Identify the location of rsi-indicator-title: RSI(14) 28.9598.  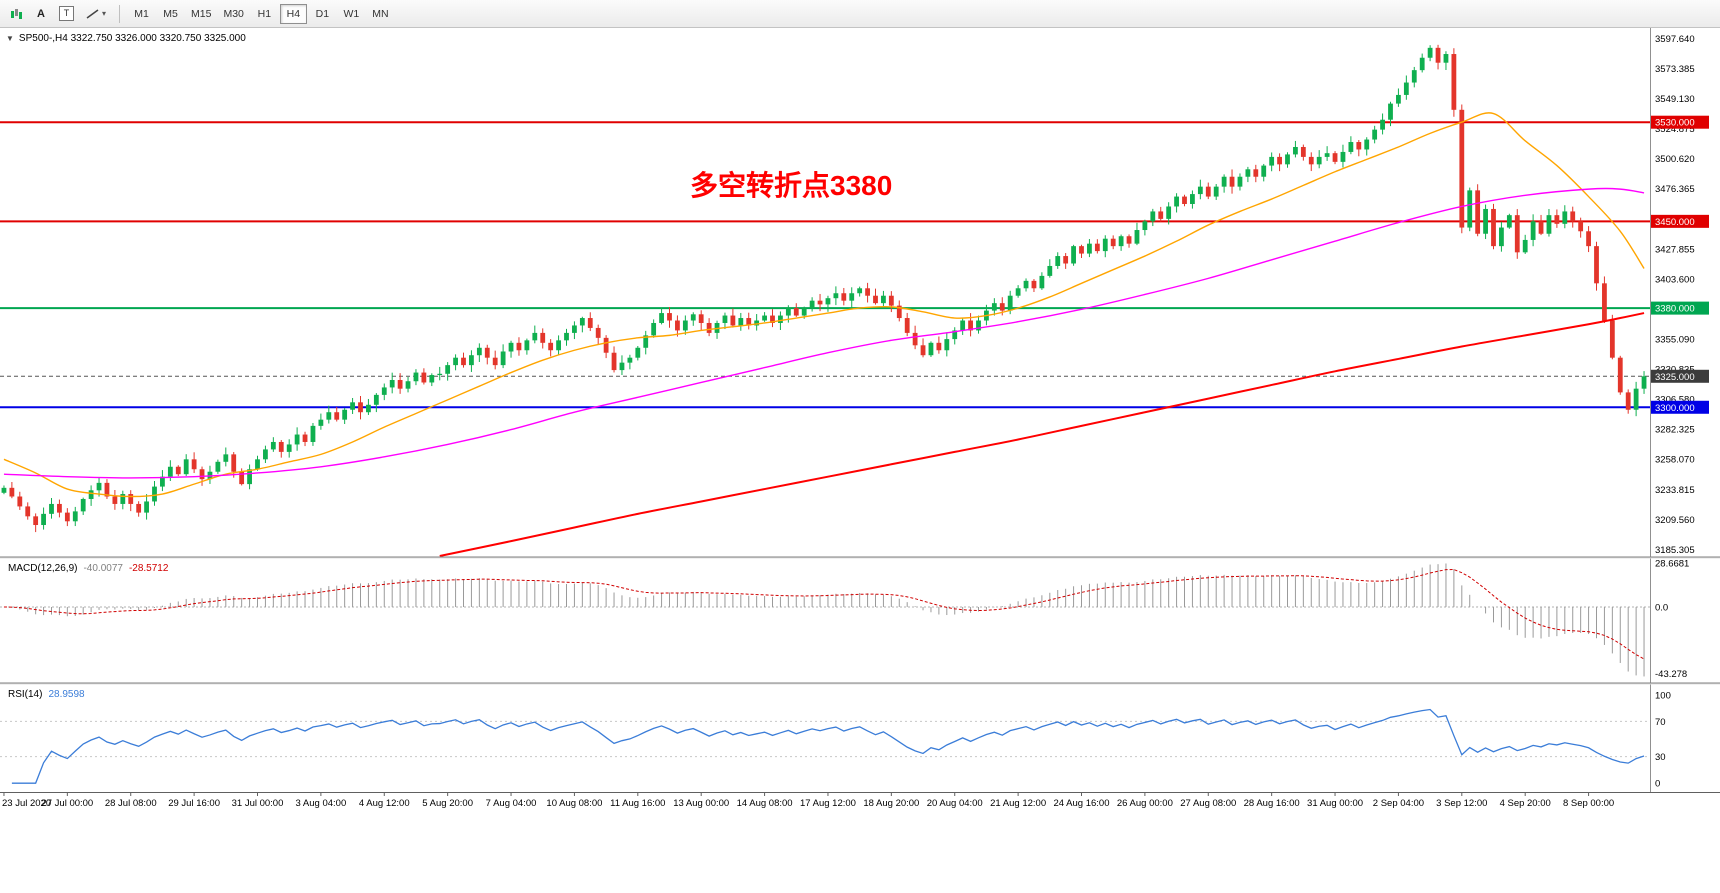
(46, 694).